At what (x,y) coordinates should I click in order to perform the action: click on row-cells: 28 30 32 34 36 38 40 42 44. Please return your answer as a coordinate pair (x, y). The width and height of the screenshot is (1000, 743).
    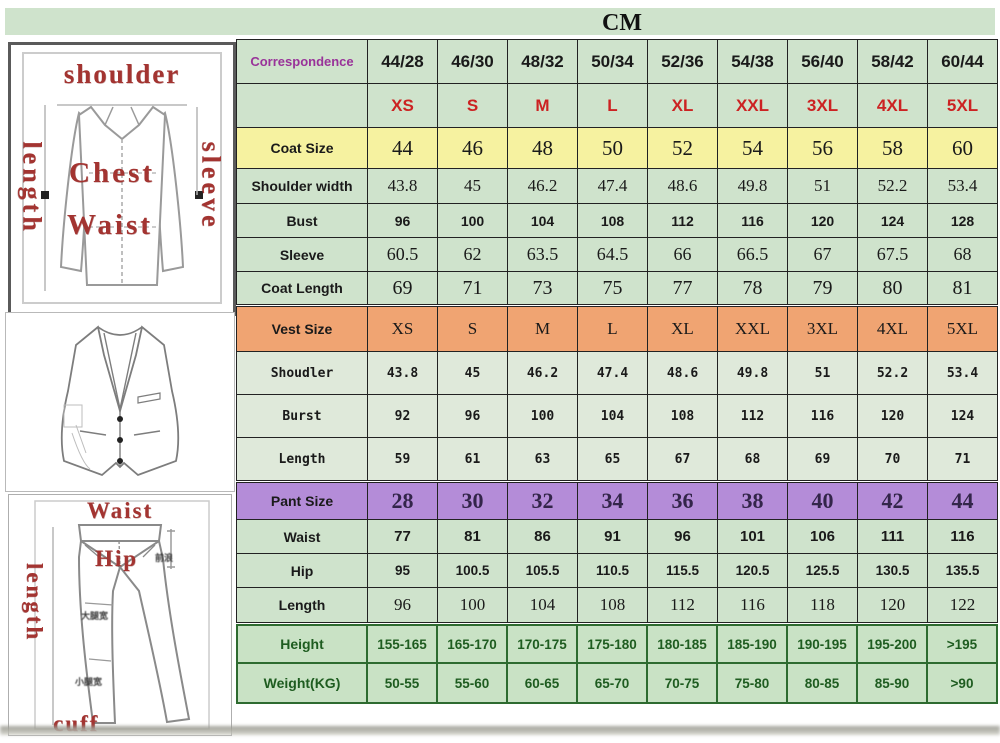
    Looking at the image, I should click on (682, 501).